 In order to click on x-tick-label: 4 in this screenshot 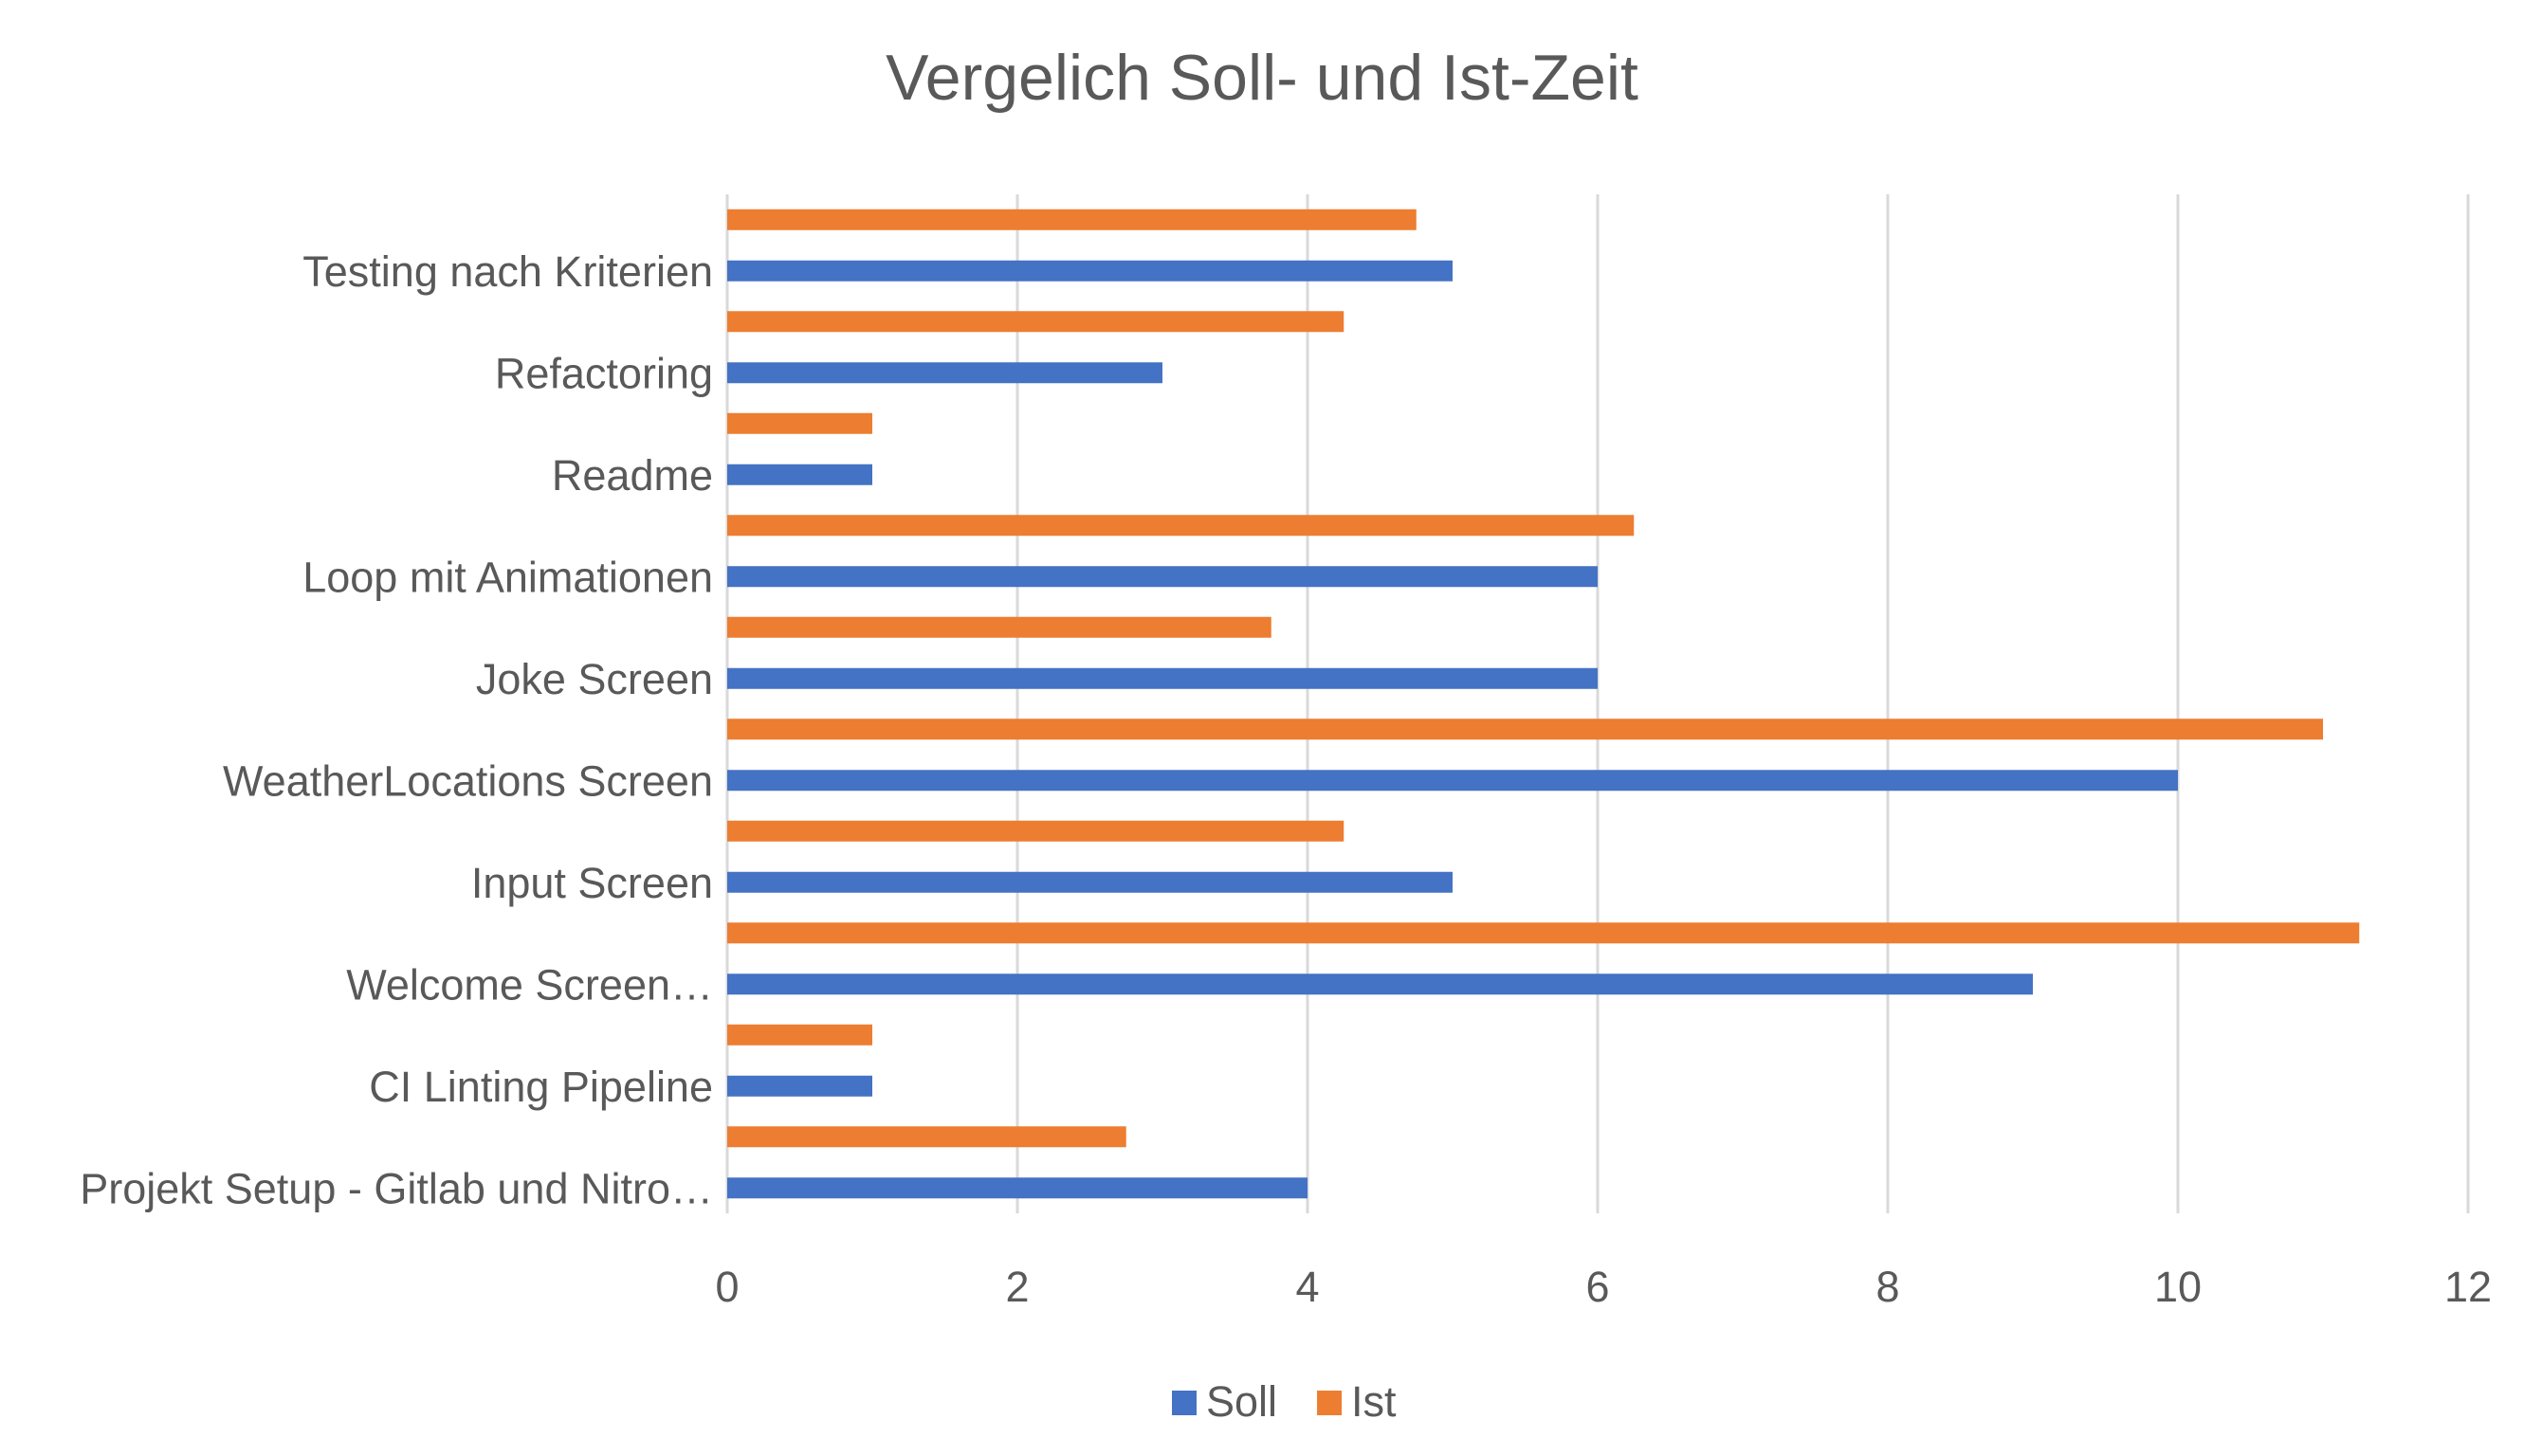, I will do `click(1307, 1287)`.